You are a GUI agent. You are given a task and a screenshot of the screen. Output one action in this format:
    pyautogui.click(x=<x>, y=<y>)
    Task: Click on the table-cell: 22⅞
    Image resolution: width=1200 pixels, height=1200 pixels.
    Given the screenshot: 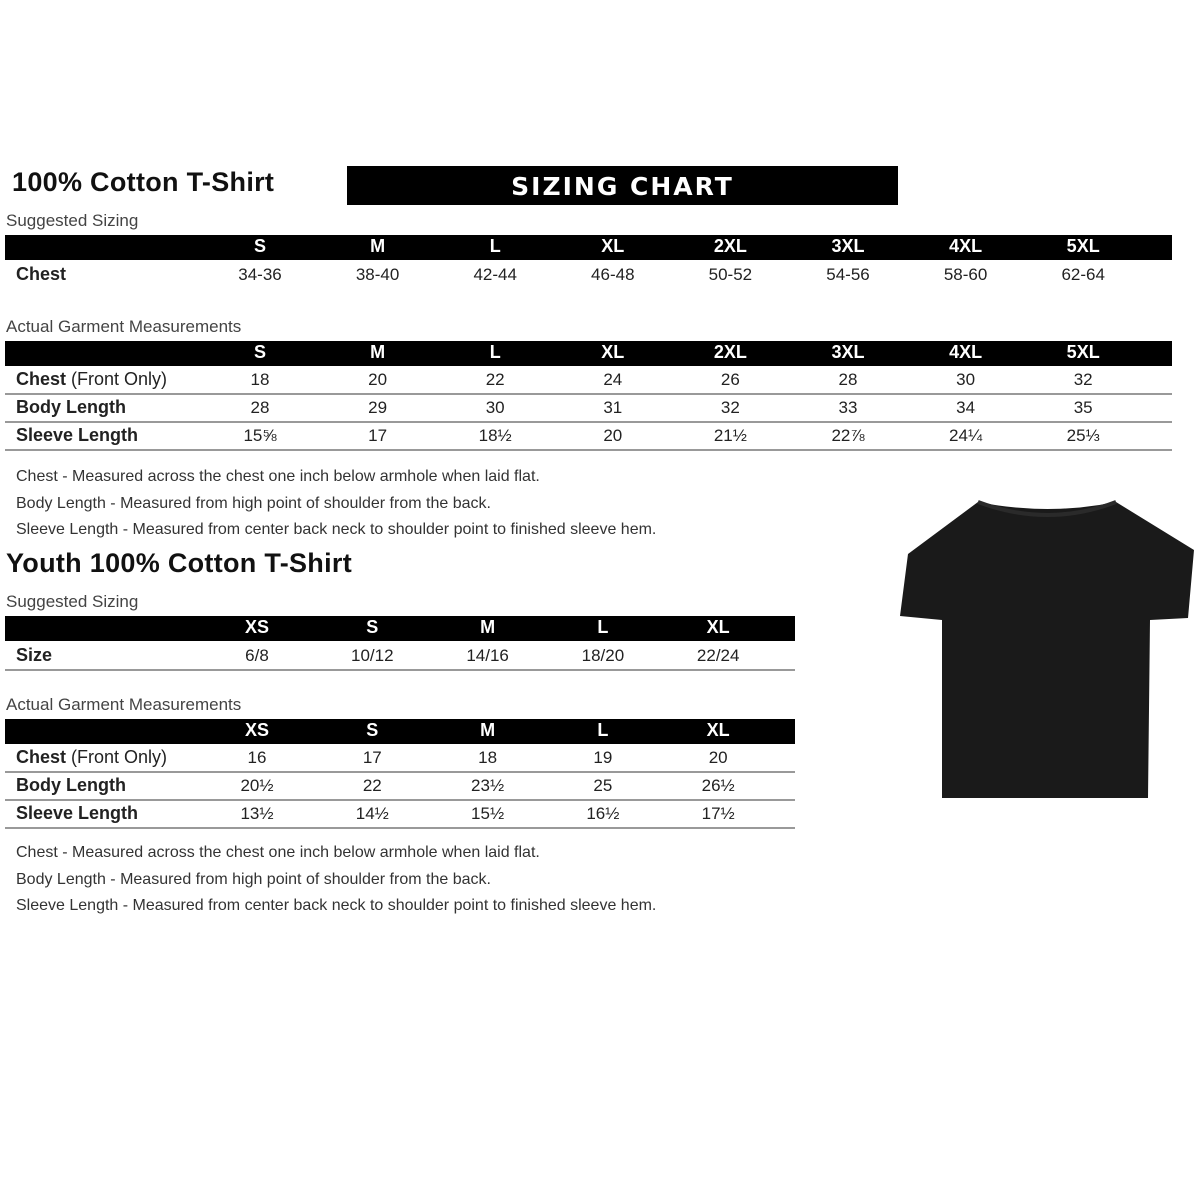 What is the action you would take?
    pyautogui.click(x=848, y=435)
    